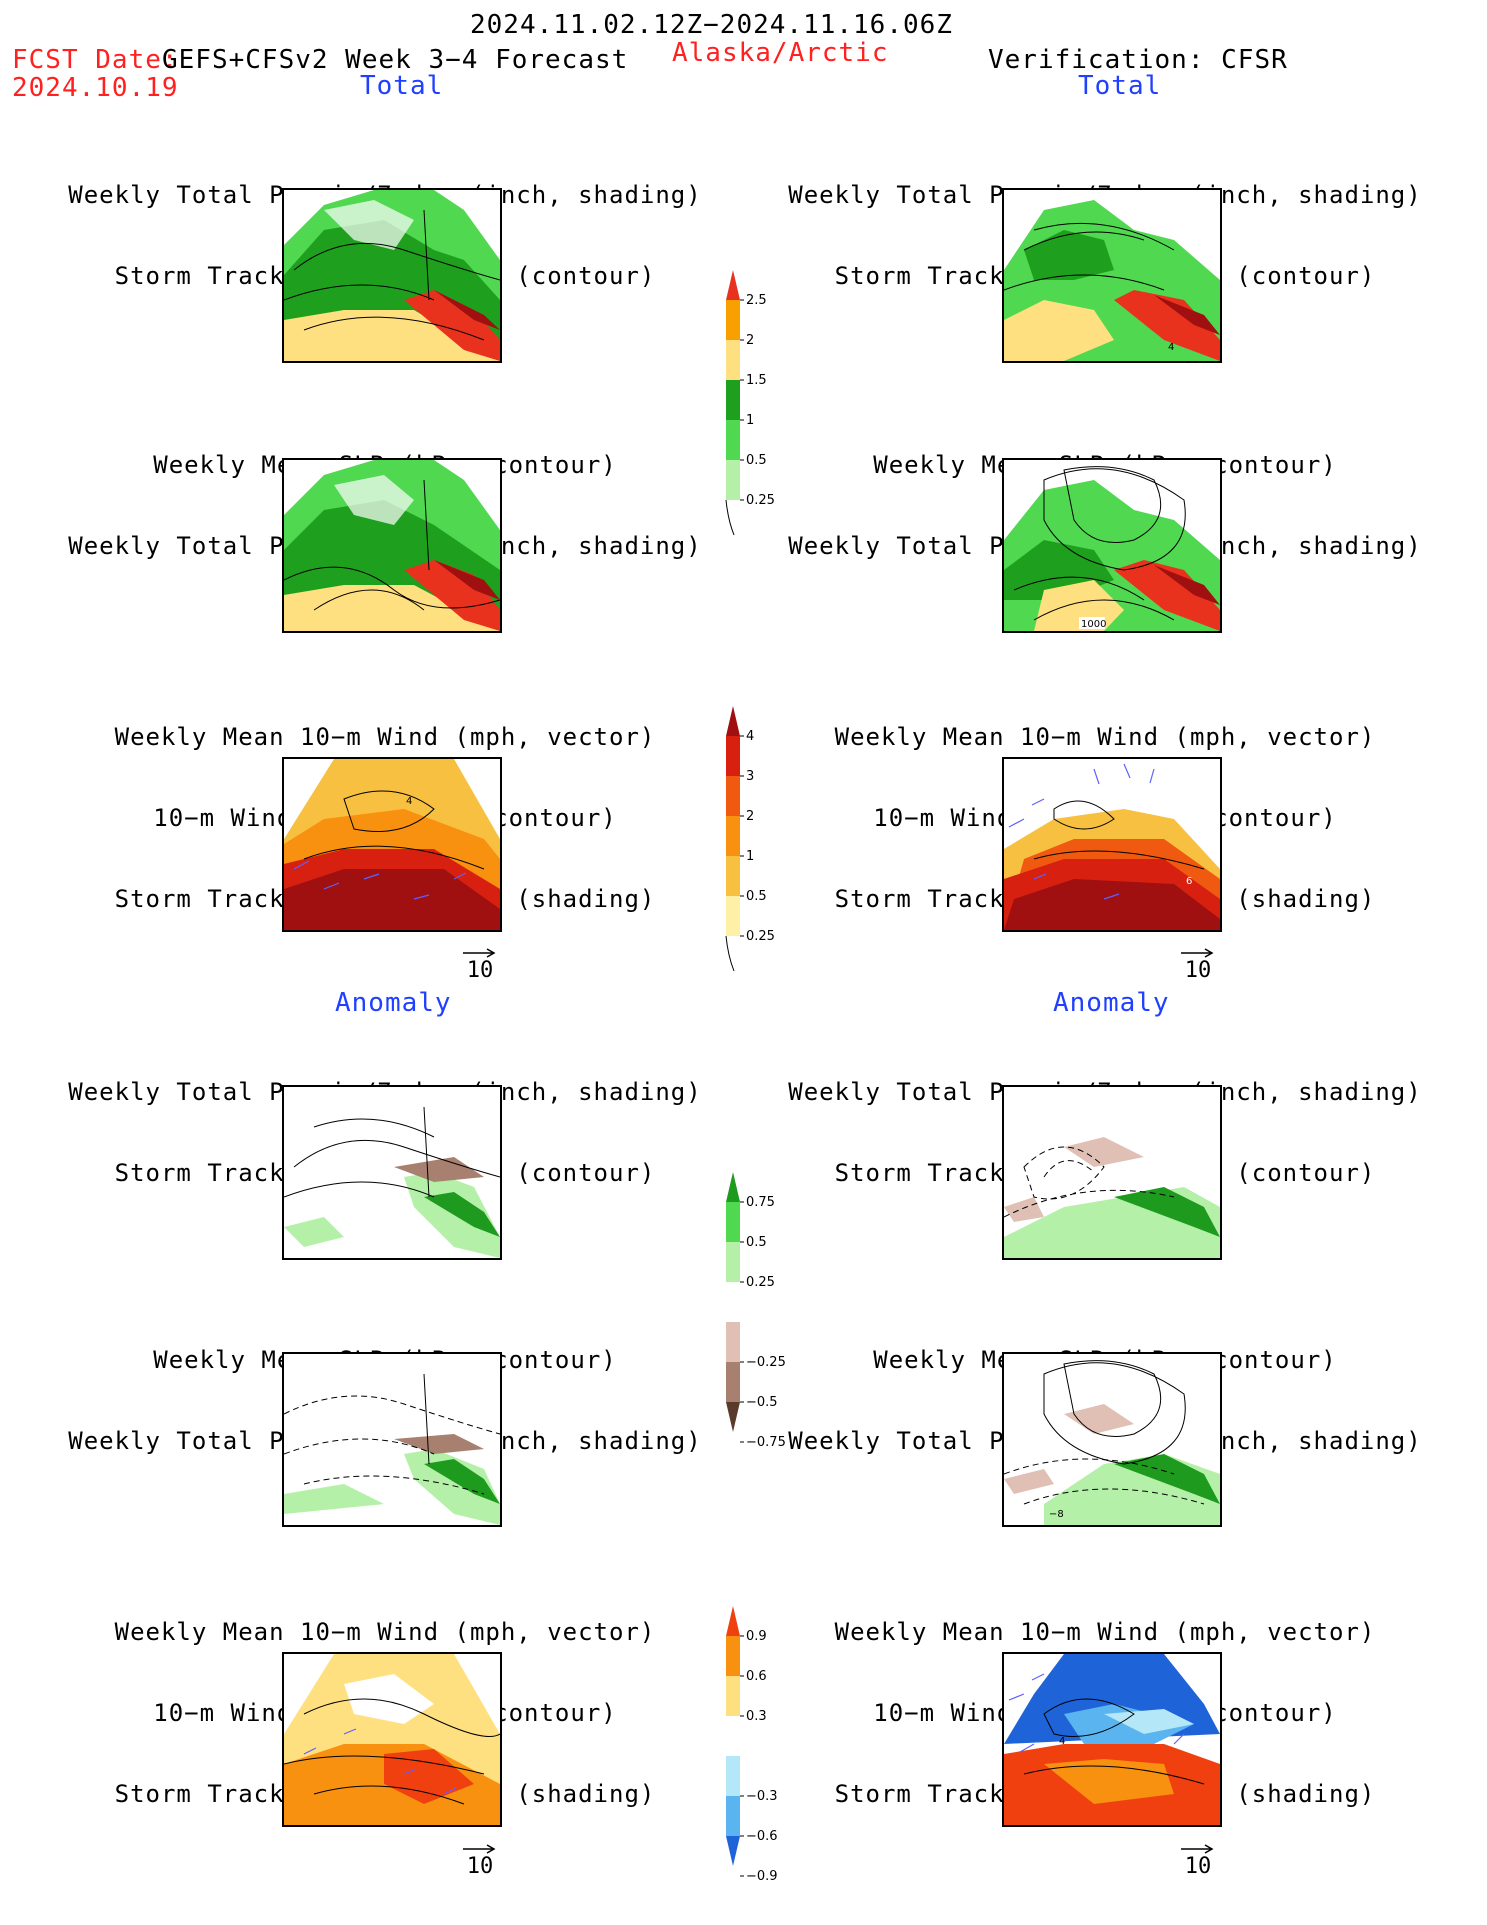 The width and height of the screenshot is (1487, 1925). Describe the element at coordinates (762, 1796) in the screenshot. I see `colorbar-label: −0.3` at that location.